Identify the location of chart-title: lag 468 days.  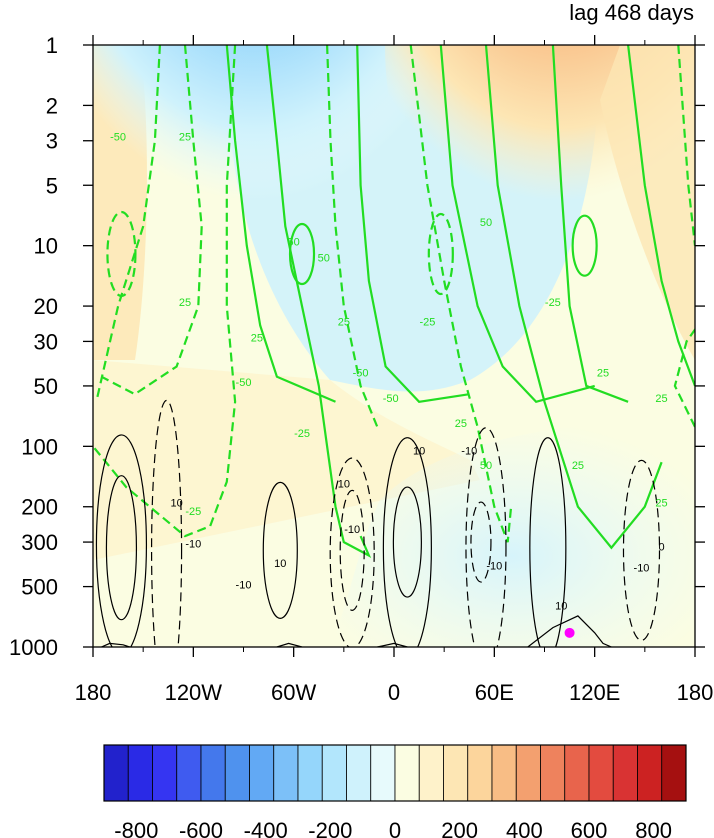
(631, 12).